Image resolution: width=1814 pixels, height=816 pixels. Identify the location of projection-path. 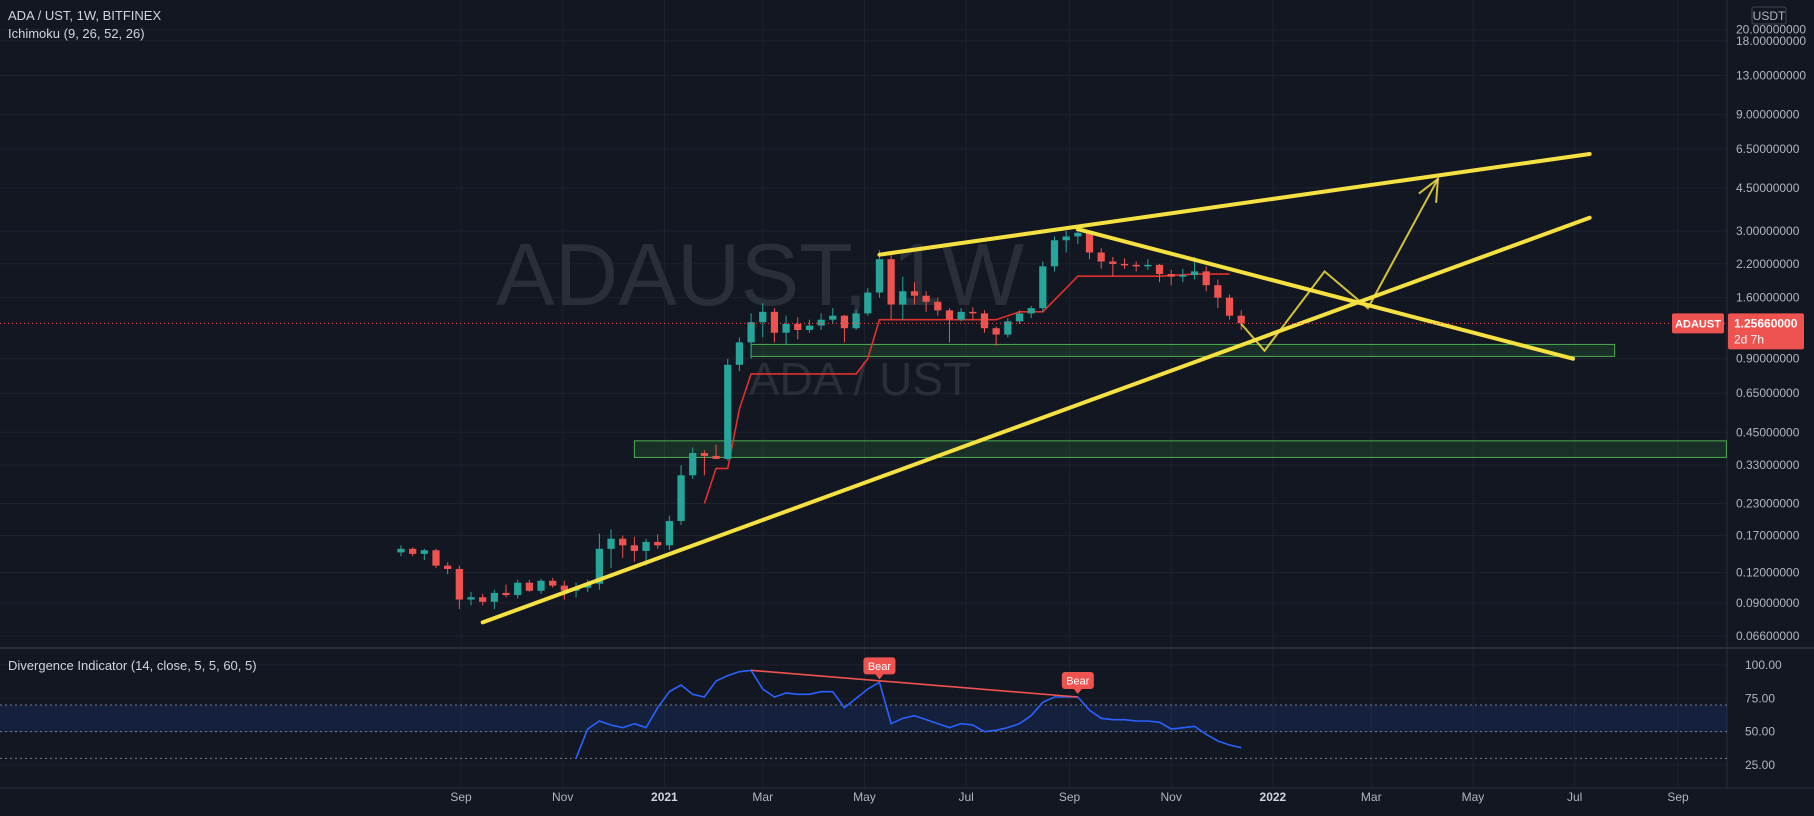
(1339, 265).